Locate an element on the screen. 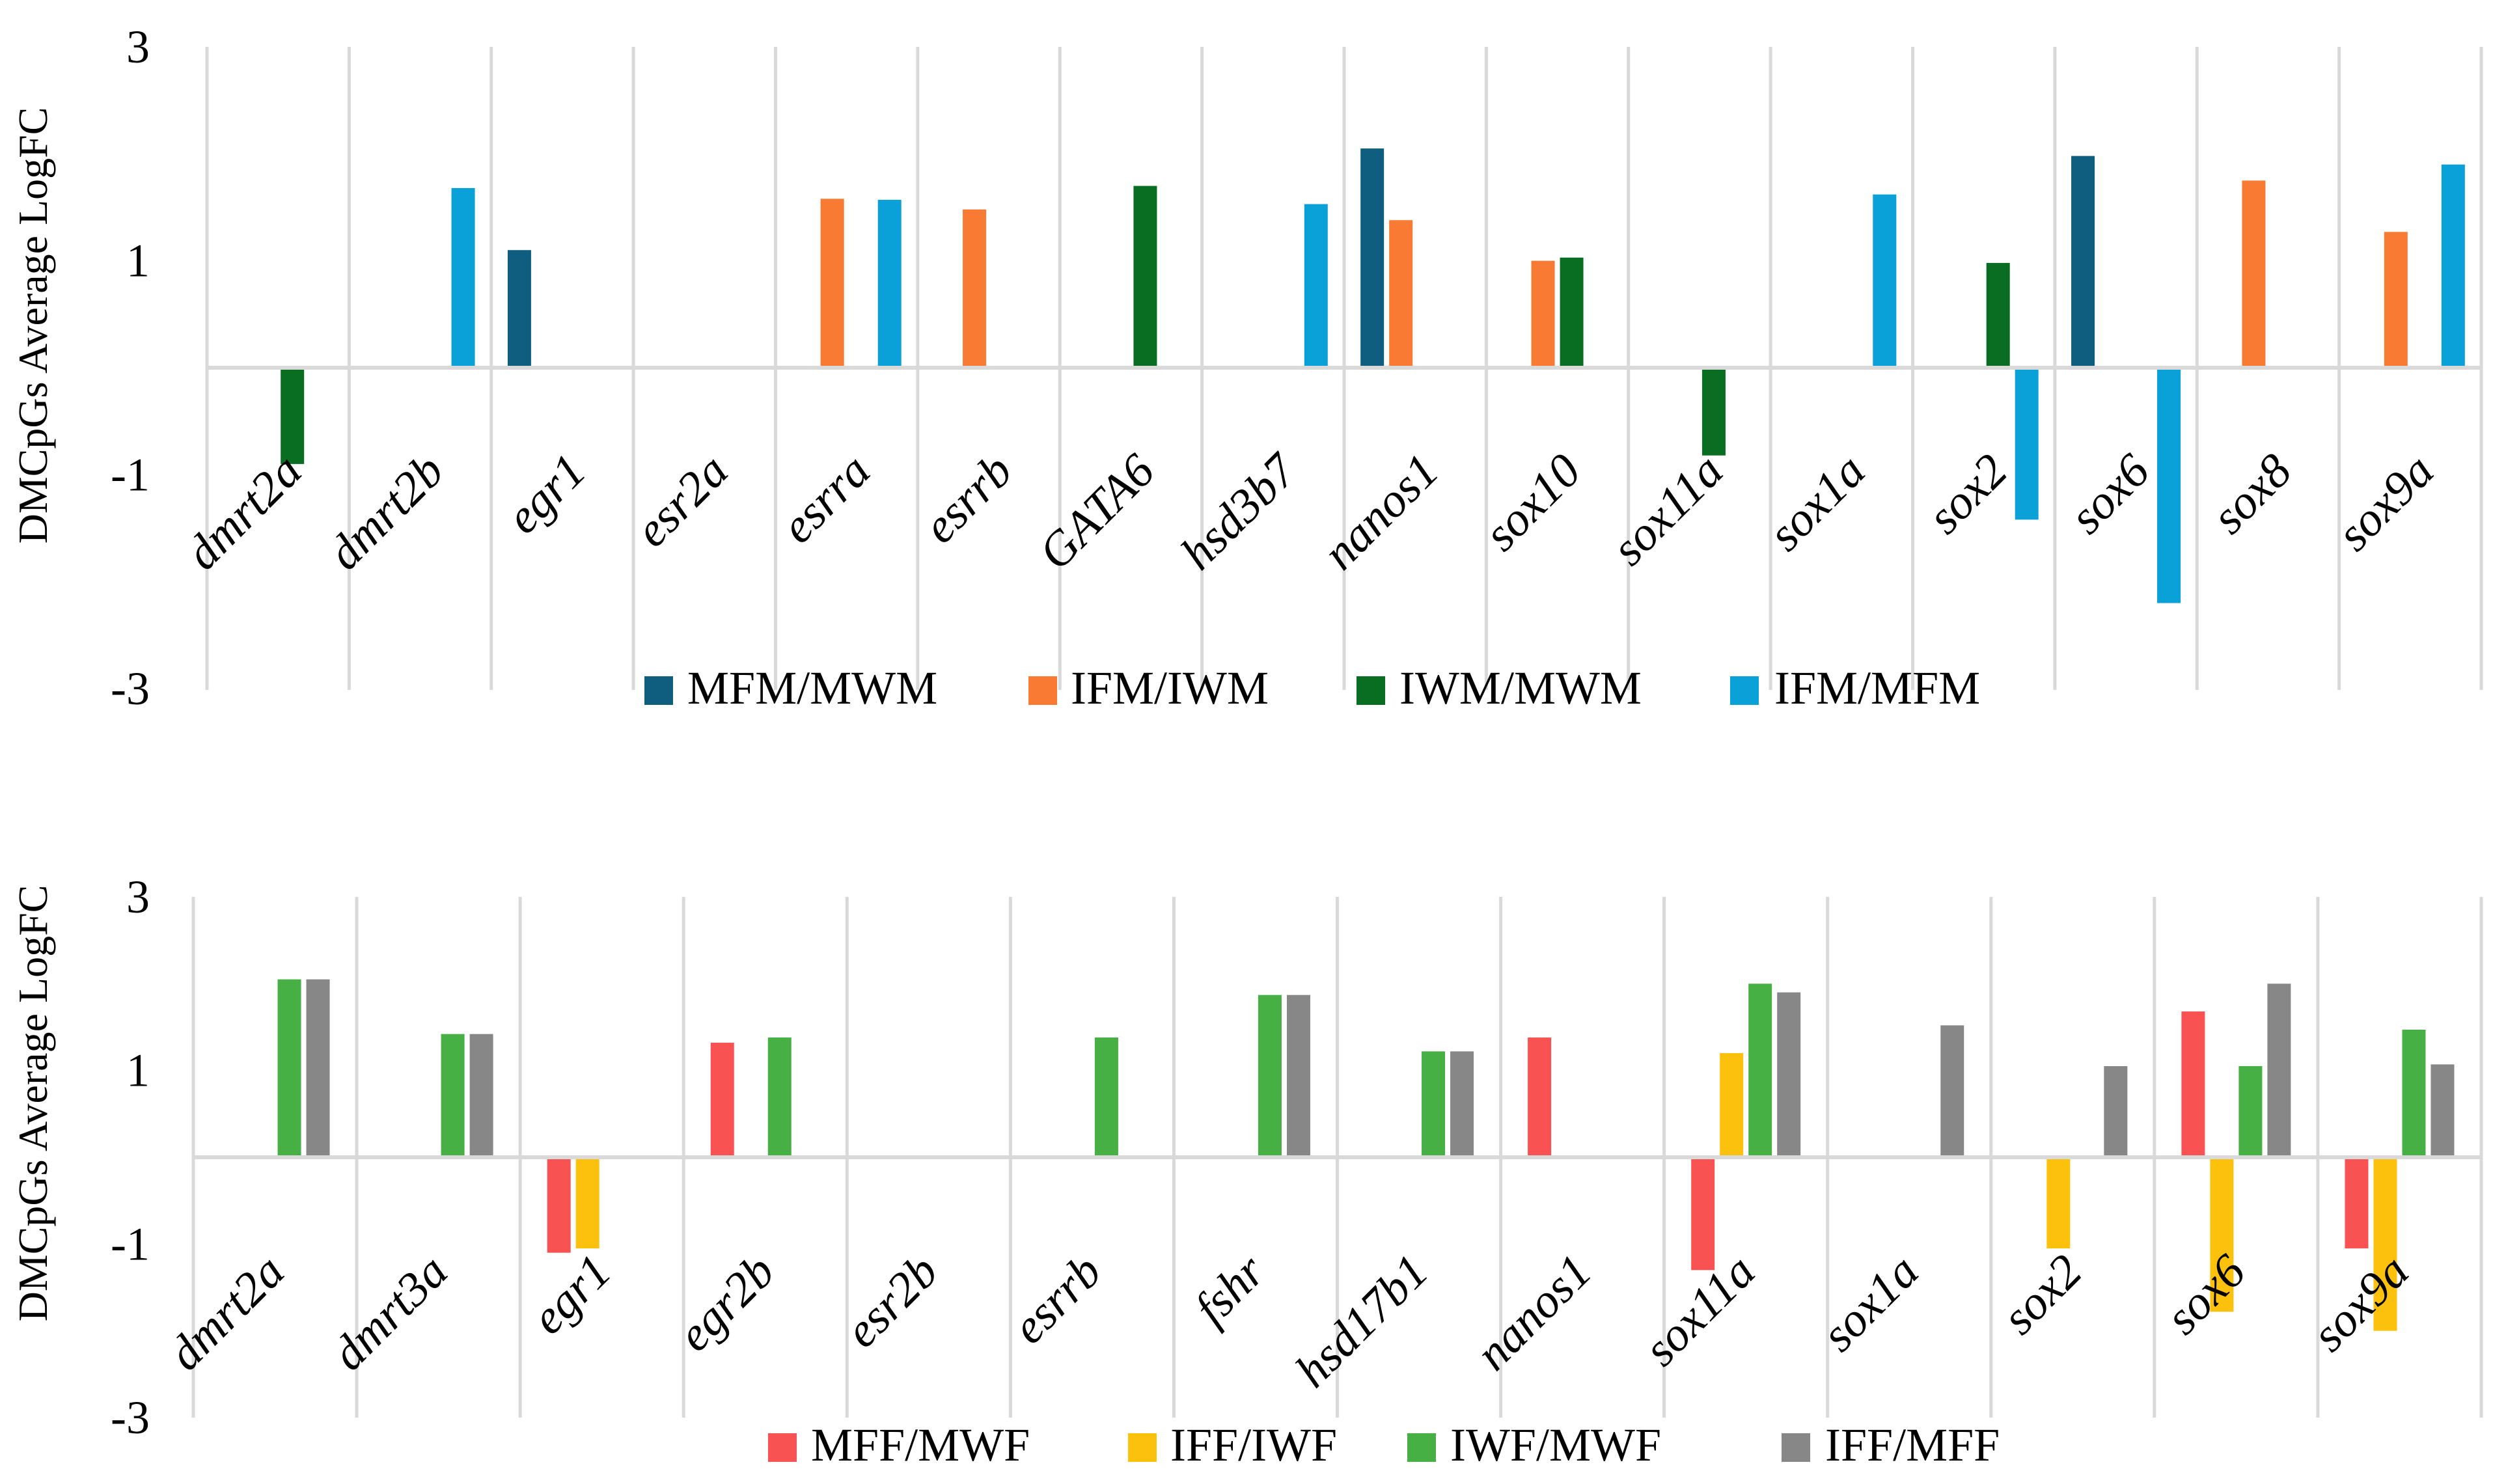 This screenshot has width=2493, height=1484. category-label: esr2b is located at coordinates (891, 1301).